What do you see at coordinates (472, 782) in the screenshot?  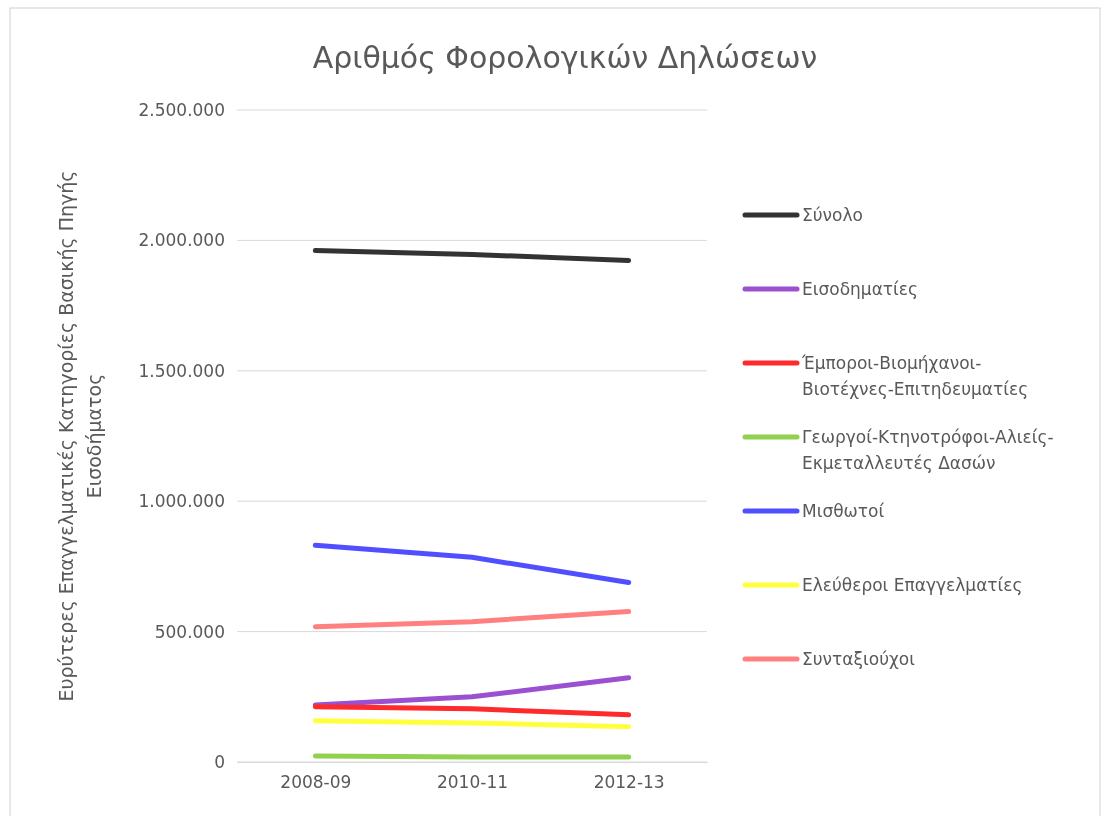 I see `x-tick-label: 2010-11` at bounding box center [472, 782].